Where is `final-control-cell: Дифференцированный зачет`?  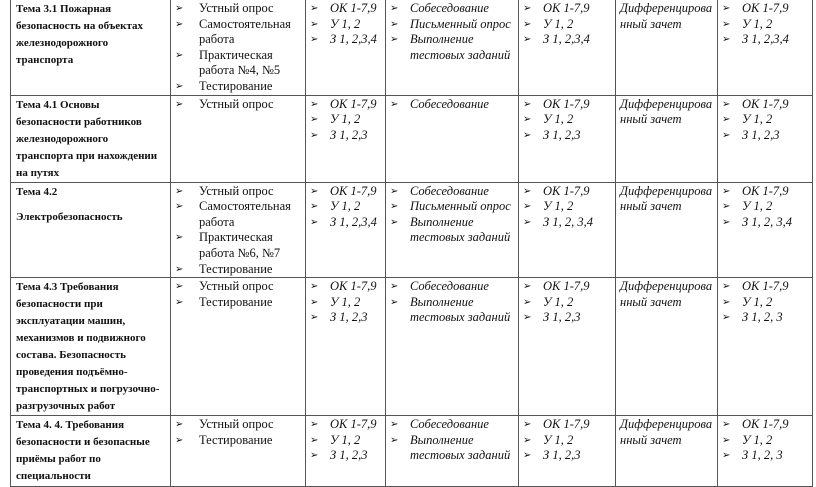 final-control-cell: Дифференцированный зачет is located at coordinates (666, 347).